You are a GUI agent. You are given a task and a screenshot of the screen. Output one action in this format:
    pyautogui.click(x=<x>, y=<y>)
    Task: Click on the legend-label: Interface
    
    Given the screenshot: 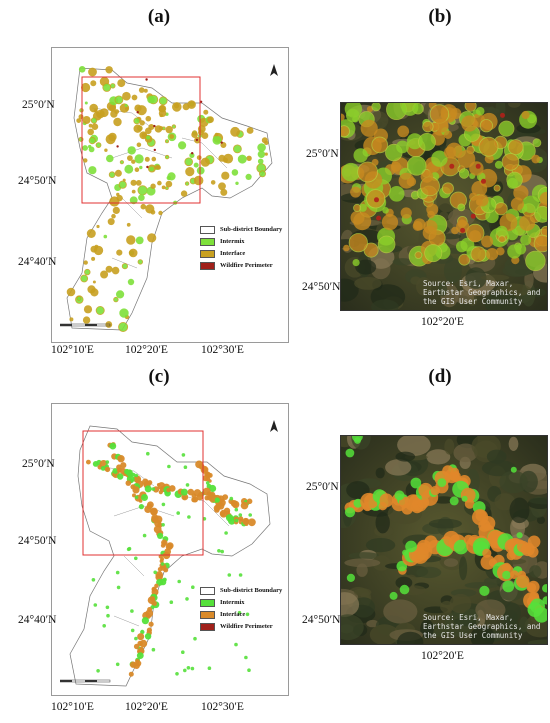 What is the action you would take?
    pyautogui.click(x=233, y=614)
    